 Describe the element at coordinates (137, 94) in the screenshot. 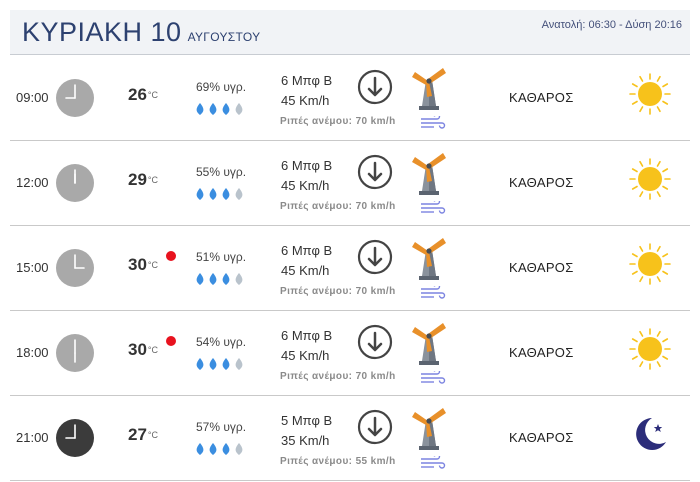

I see `temperature-value: 26` at that location.